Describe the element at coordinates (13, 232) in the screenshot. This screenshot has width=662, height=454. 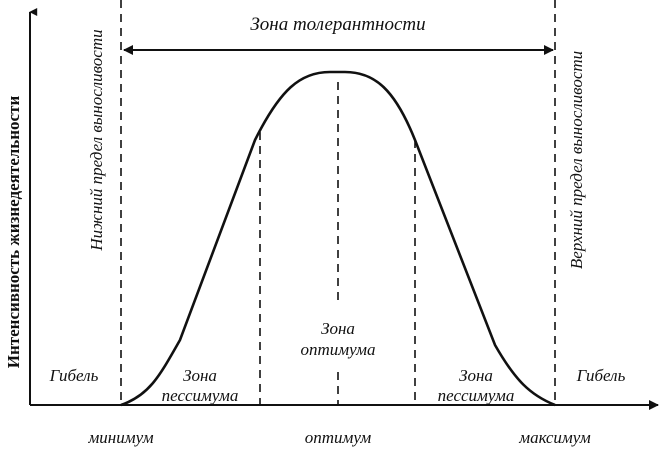
I see `y-axis-label: Интенсивность жизнедеятельности` at that location.